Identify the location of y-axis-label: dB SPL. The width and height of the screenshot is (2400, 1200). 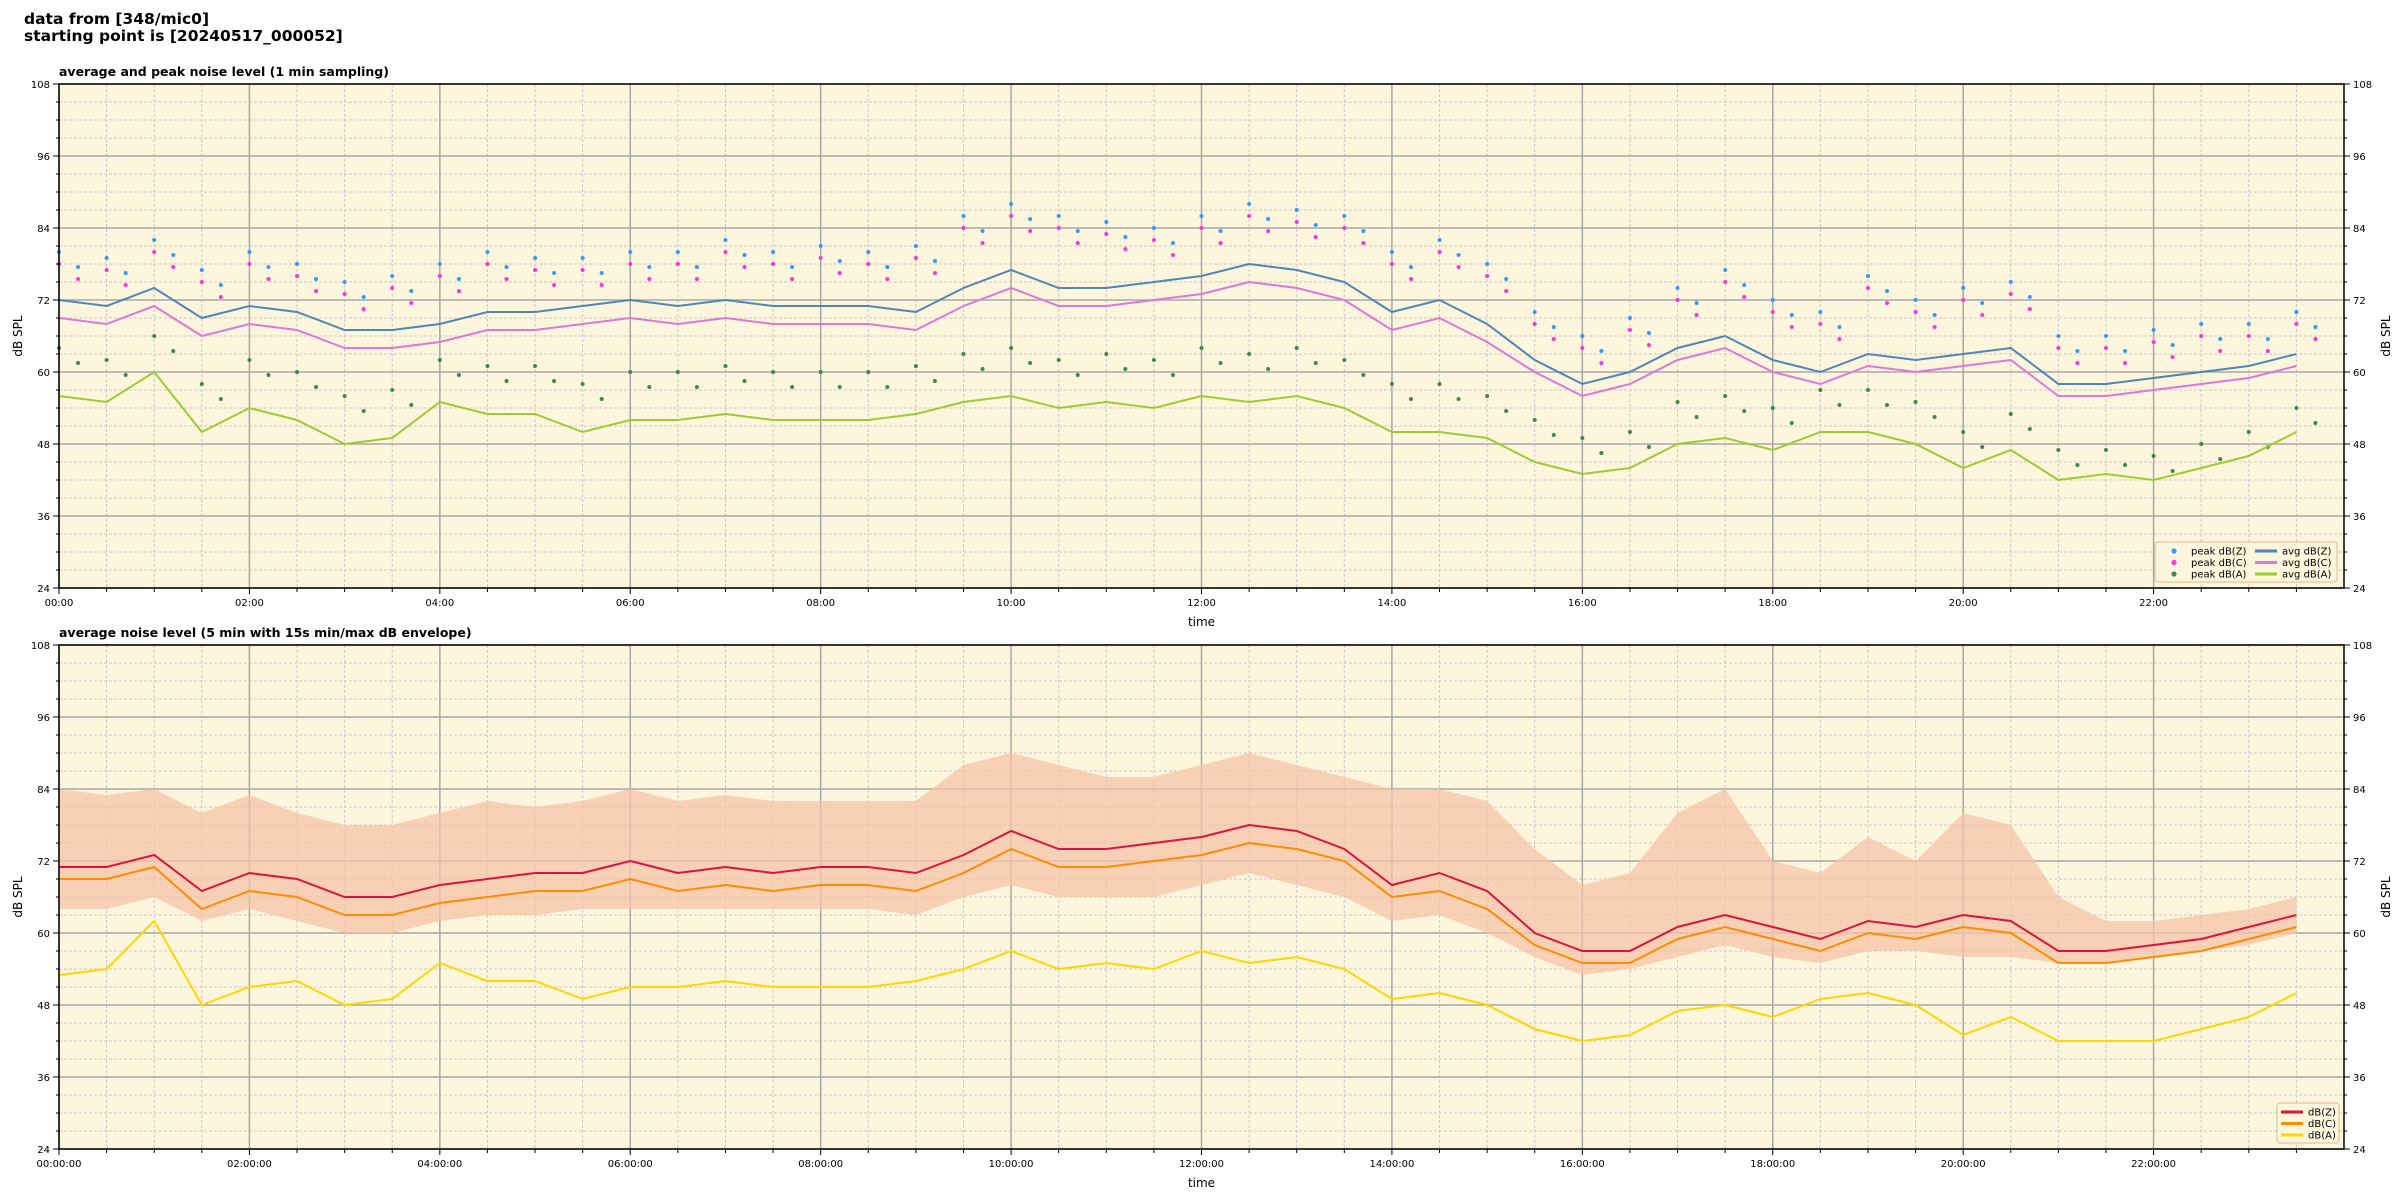
(18, 897).